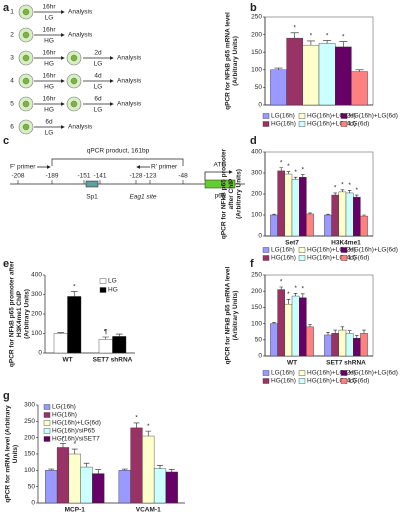  What do you see at coordinates (346, 243) in the screenshot?
I see `x-tick-label: H3K4me1` at bounding box center [346, 243].